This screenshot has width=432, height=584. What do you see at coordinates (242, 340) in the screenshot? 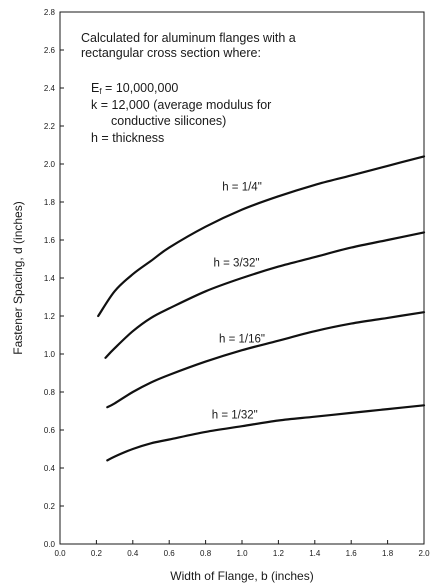
I see `series-label-3: h = 1/16"` at bounding box center [242, 340].